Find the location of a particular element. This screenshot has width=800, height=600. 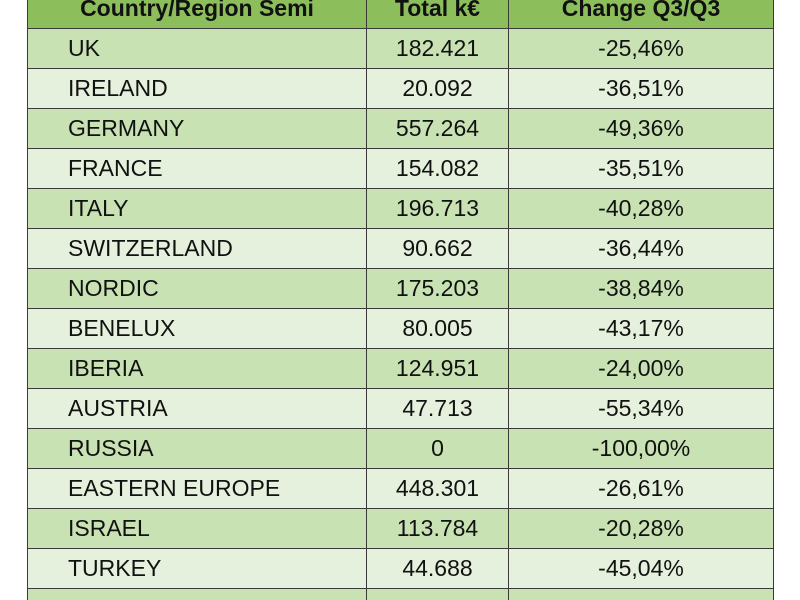

table-cell: ITALY is located at coordinates (197, 208).